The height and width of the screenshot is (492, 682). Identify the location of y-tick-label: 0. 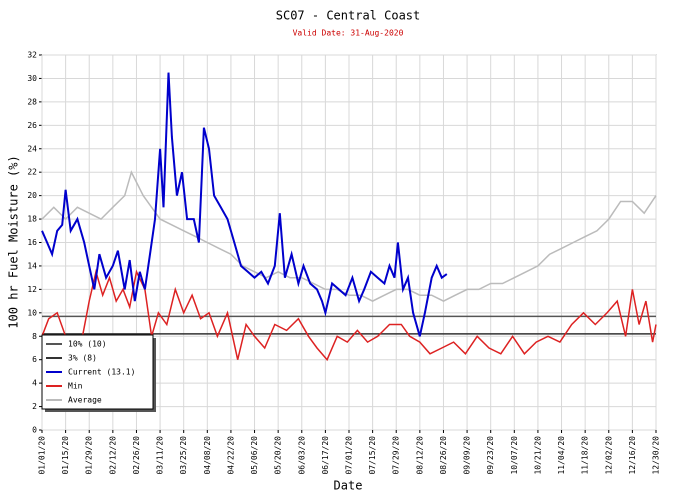
(34, 430).